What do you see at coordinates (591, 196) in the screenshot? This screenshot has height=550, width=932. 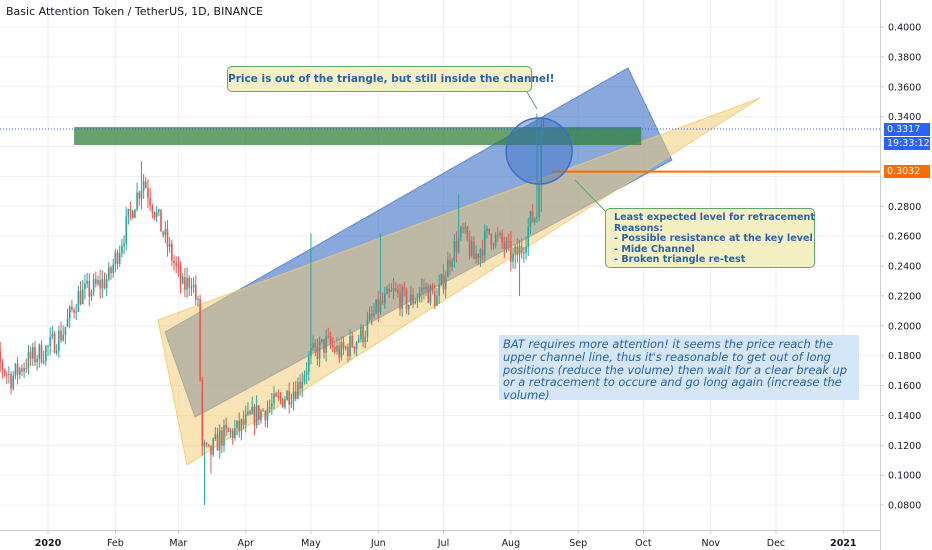 I see `retracement-note-connector` at bounding box center [591, 196].